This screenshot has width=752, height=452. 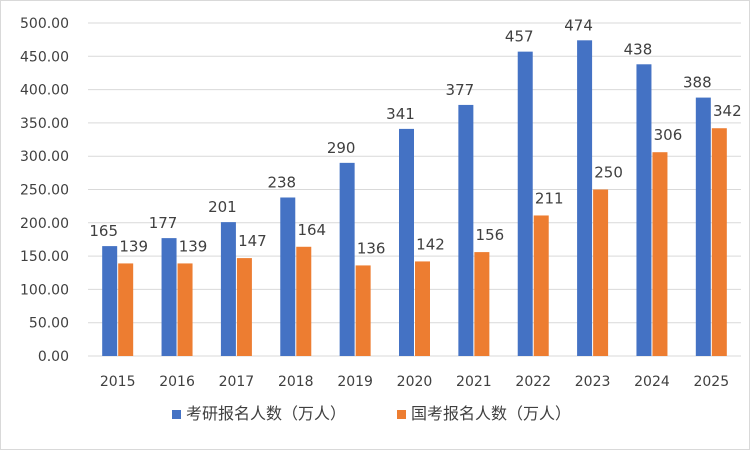 I want to click on data-label: 201, so click(x=222, y=207).